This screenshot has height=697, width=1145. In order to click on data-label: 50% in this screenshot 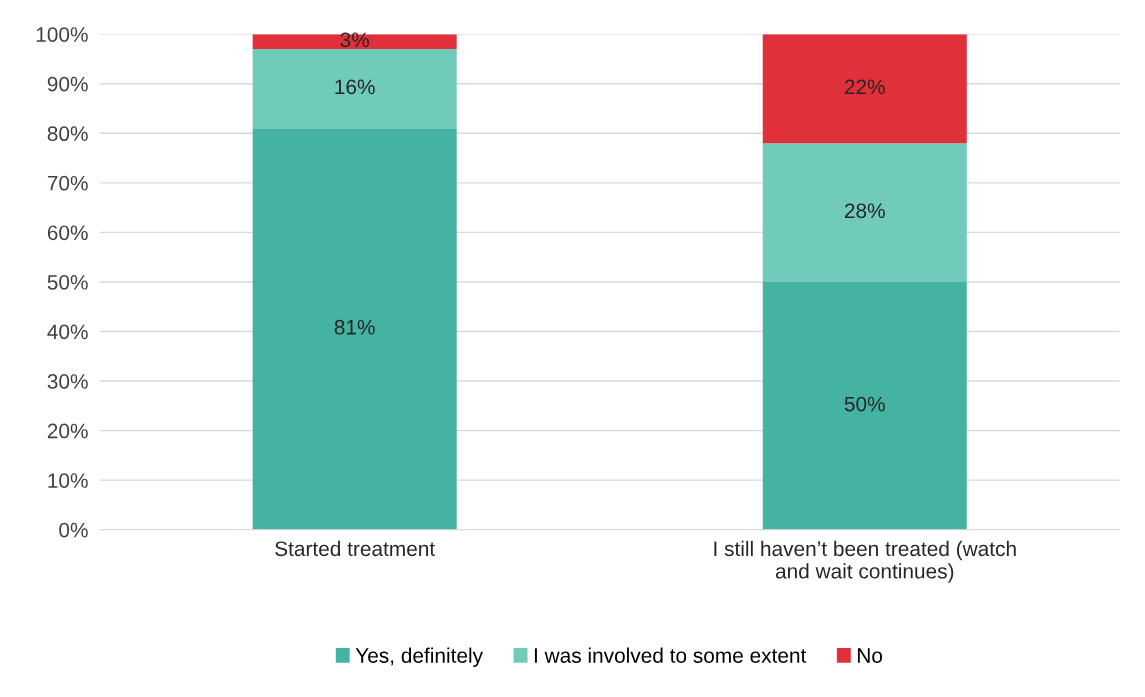, I will do `click(864, 404)`.